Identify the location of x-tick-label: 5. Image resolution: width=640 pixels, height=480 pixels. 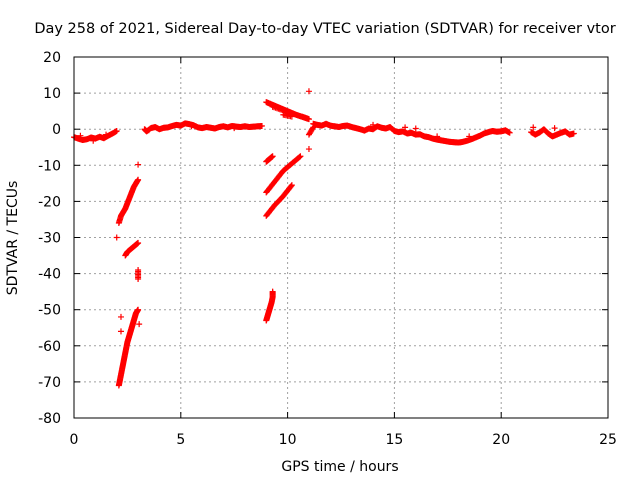
(180, 440).